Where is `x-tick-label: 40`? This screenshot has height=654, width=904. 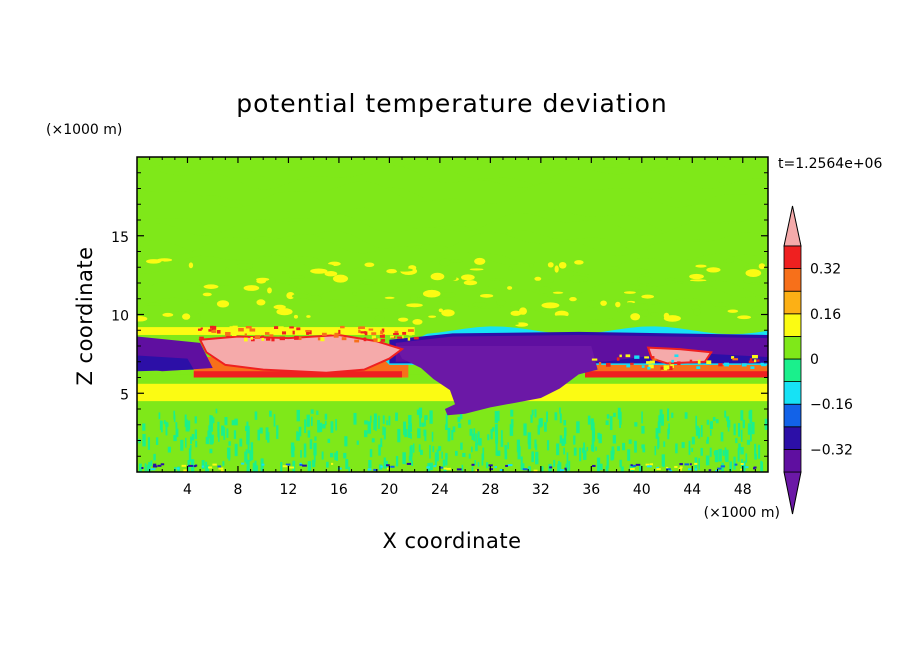 x-tick-label: 40 is located at coordinates (642, 490).